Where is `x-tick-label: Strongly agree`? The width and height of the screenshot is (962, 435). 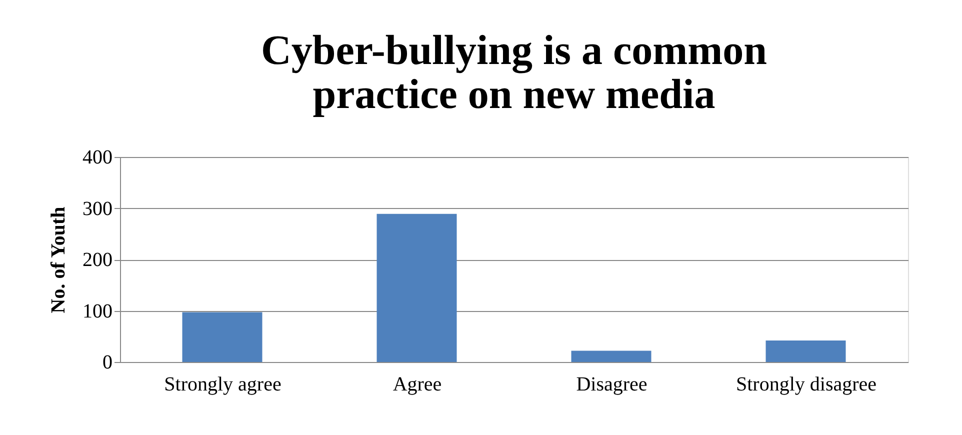 x-tick-label: Strongly agree is located at coordinates (223, 385).